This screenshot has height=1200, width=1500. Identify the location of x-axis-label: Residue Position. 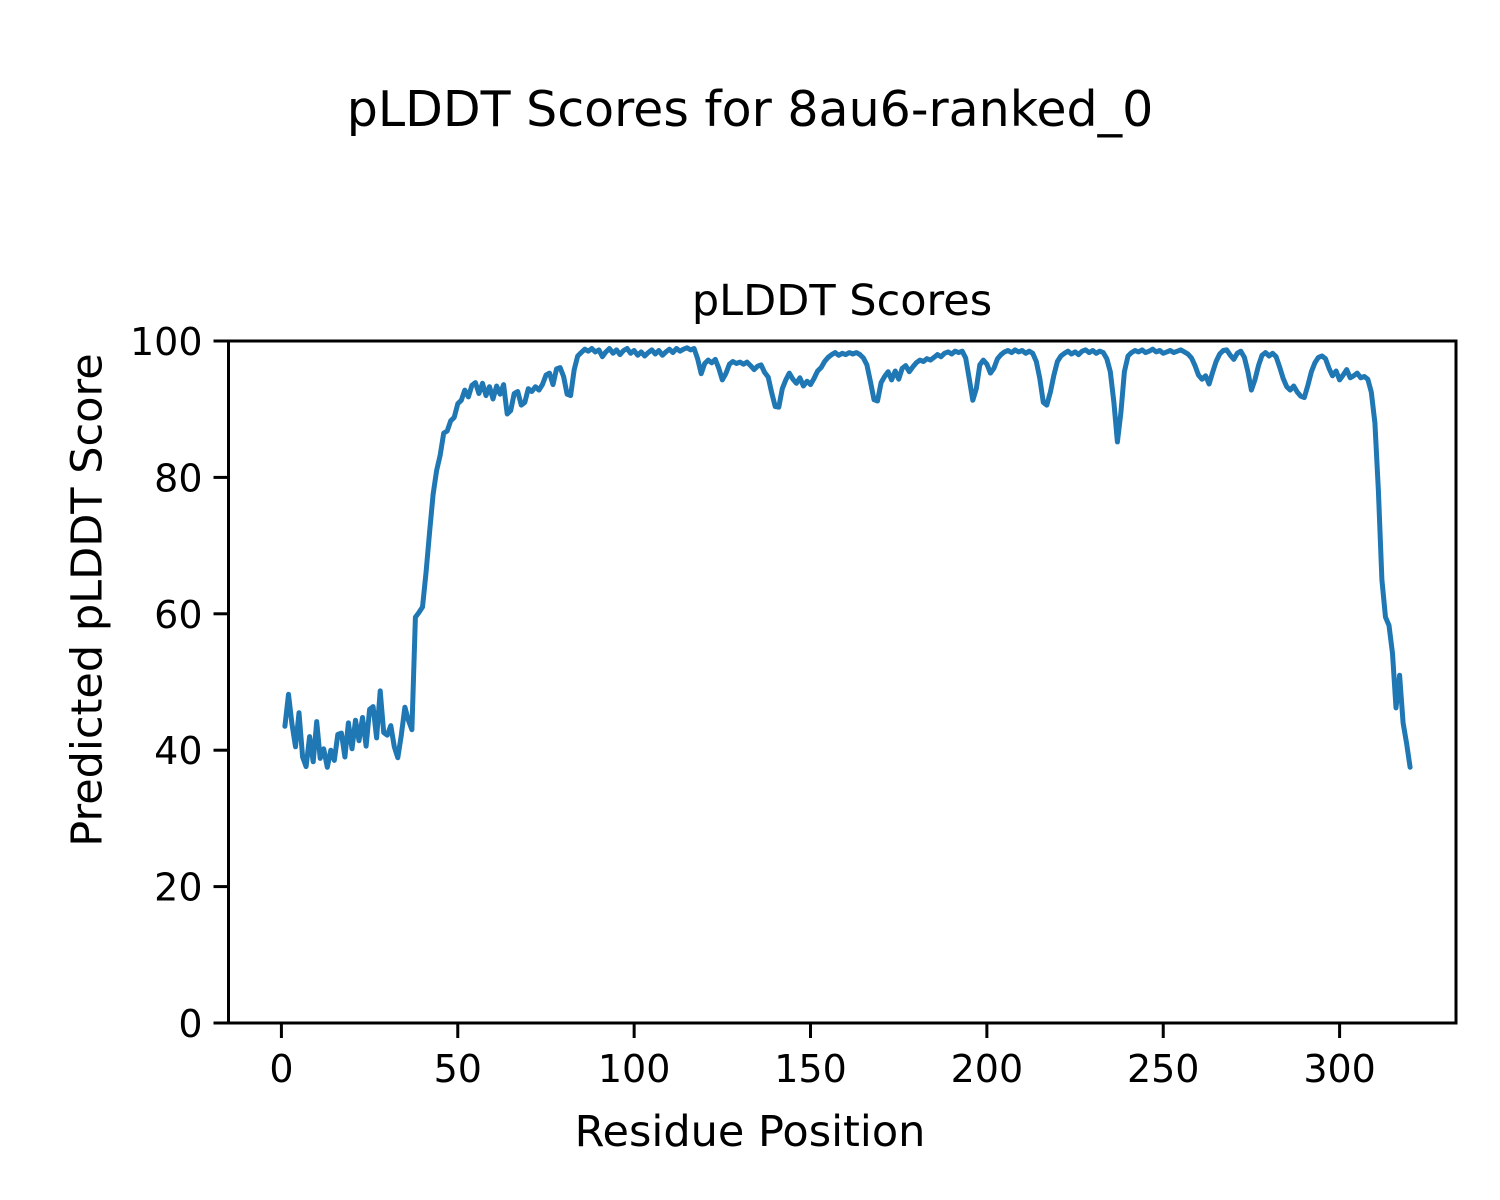
(750, 1132).